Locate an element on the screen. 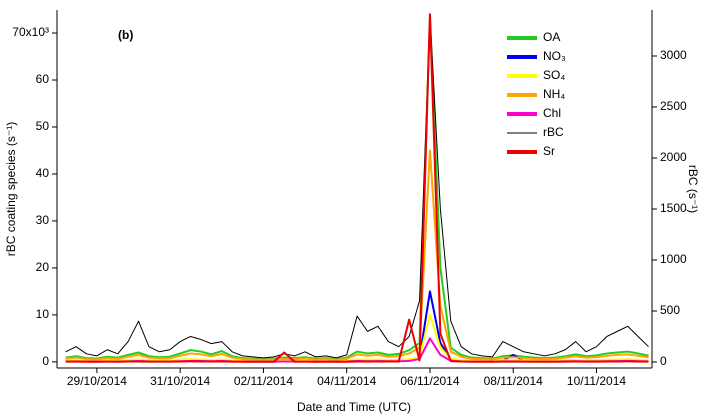 Image resolution: width=709 pixels, height=418 pixels. legend: OA NO₃ SO₄ NH₄ Chl rBC Sr is located at coordinates (536, 94).